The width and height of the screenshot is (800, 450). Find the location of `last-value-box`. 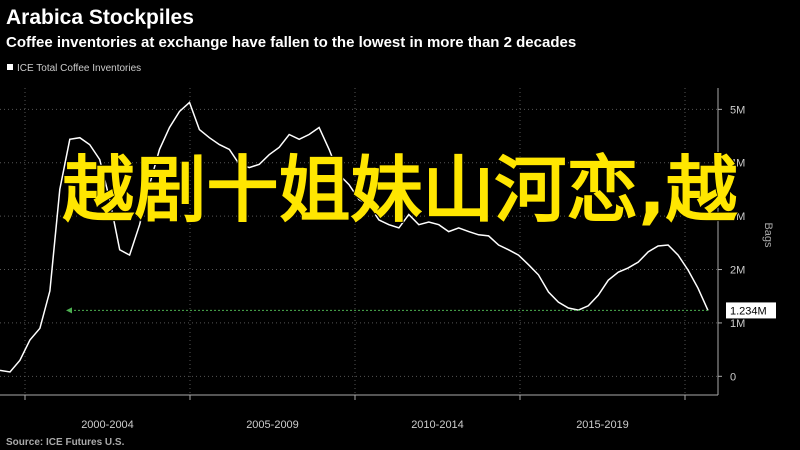

last-value-box is located at coordinates (751, 310).